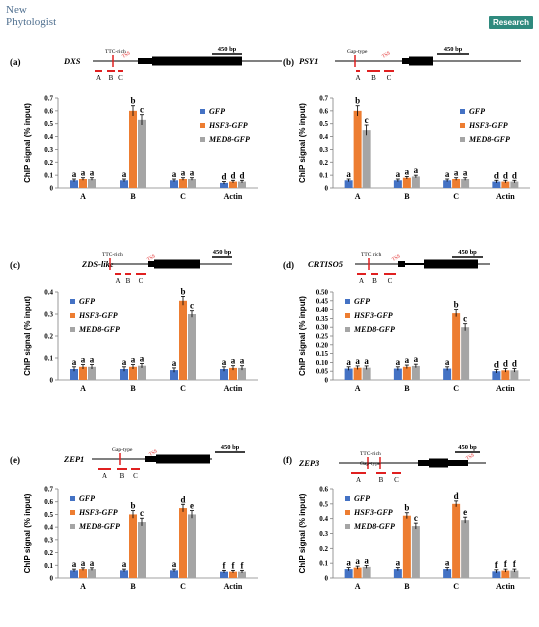 The height and width of the screenshot is (627, 539). What do you see at coordinates (183, 459) in the screenshot?
I see `gene-exon-box` at bounding box center [183, 459].